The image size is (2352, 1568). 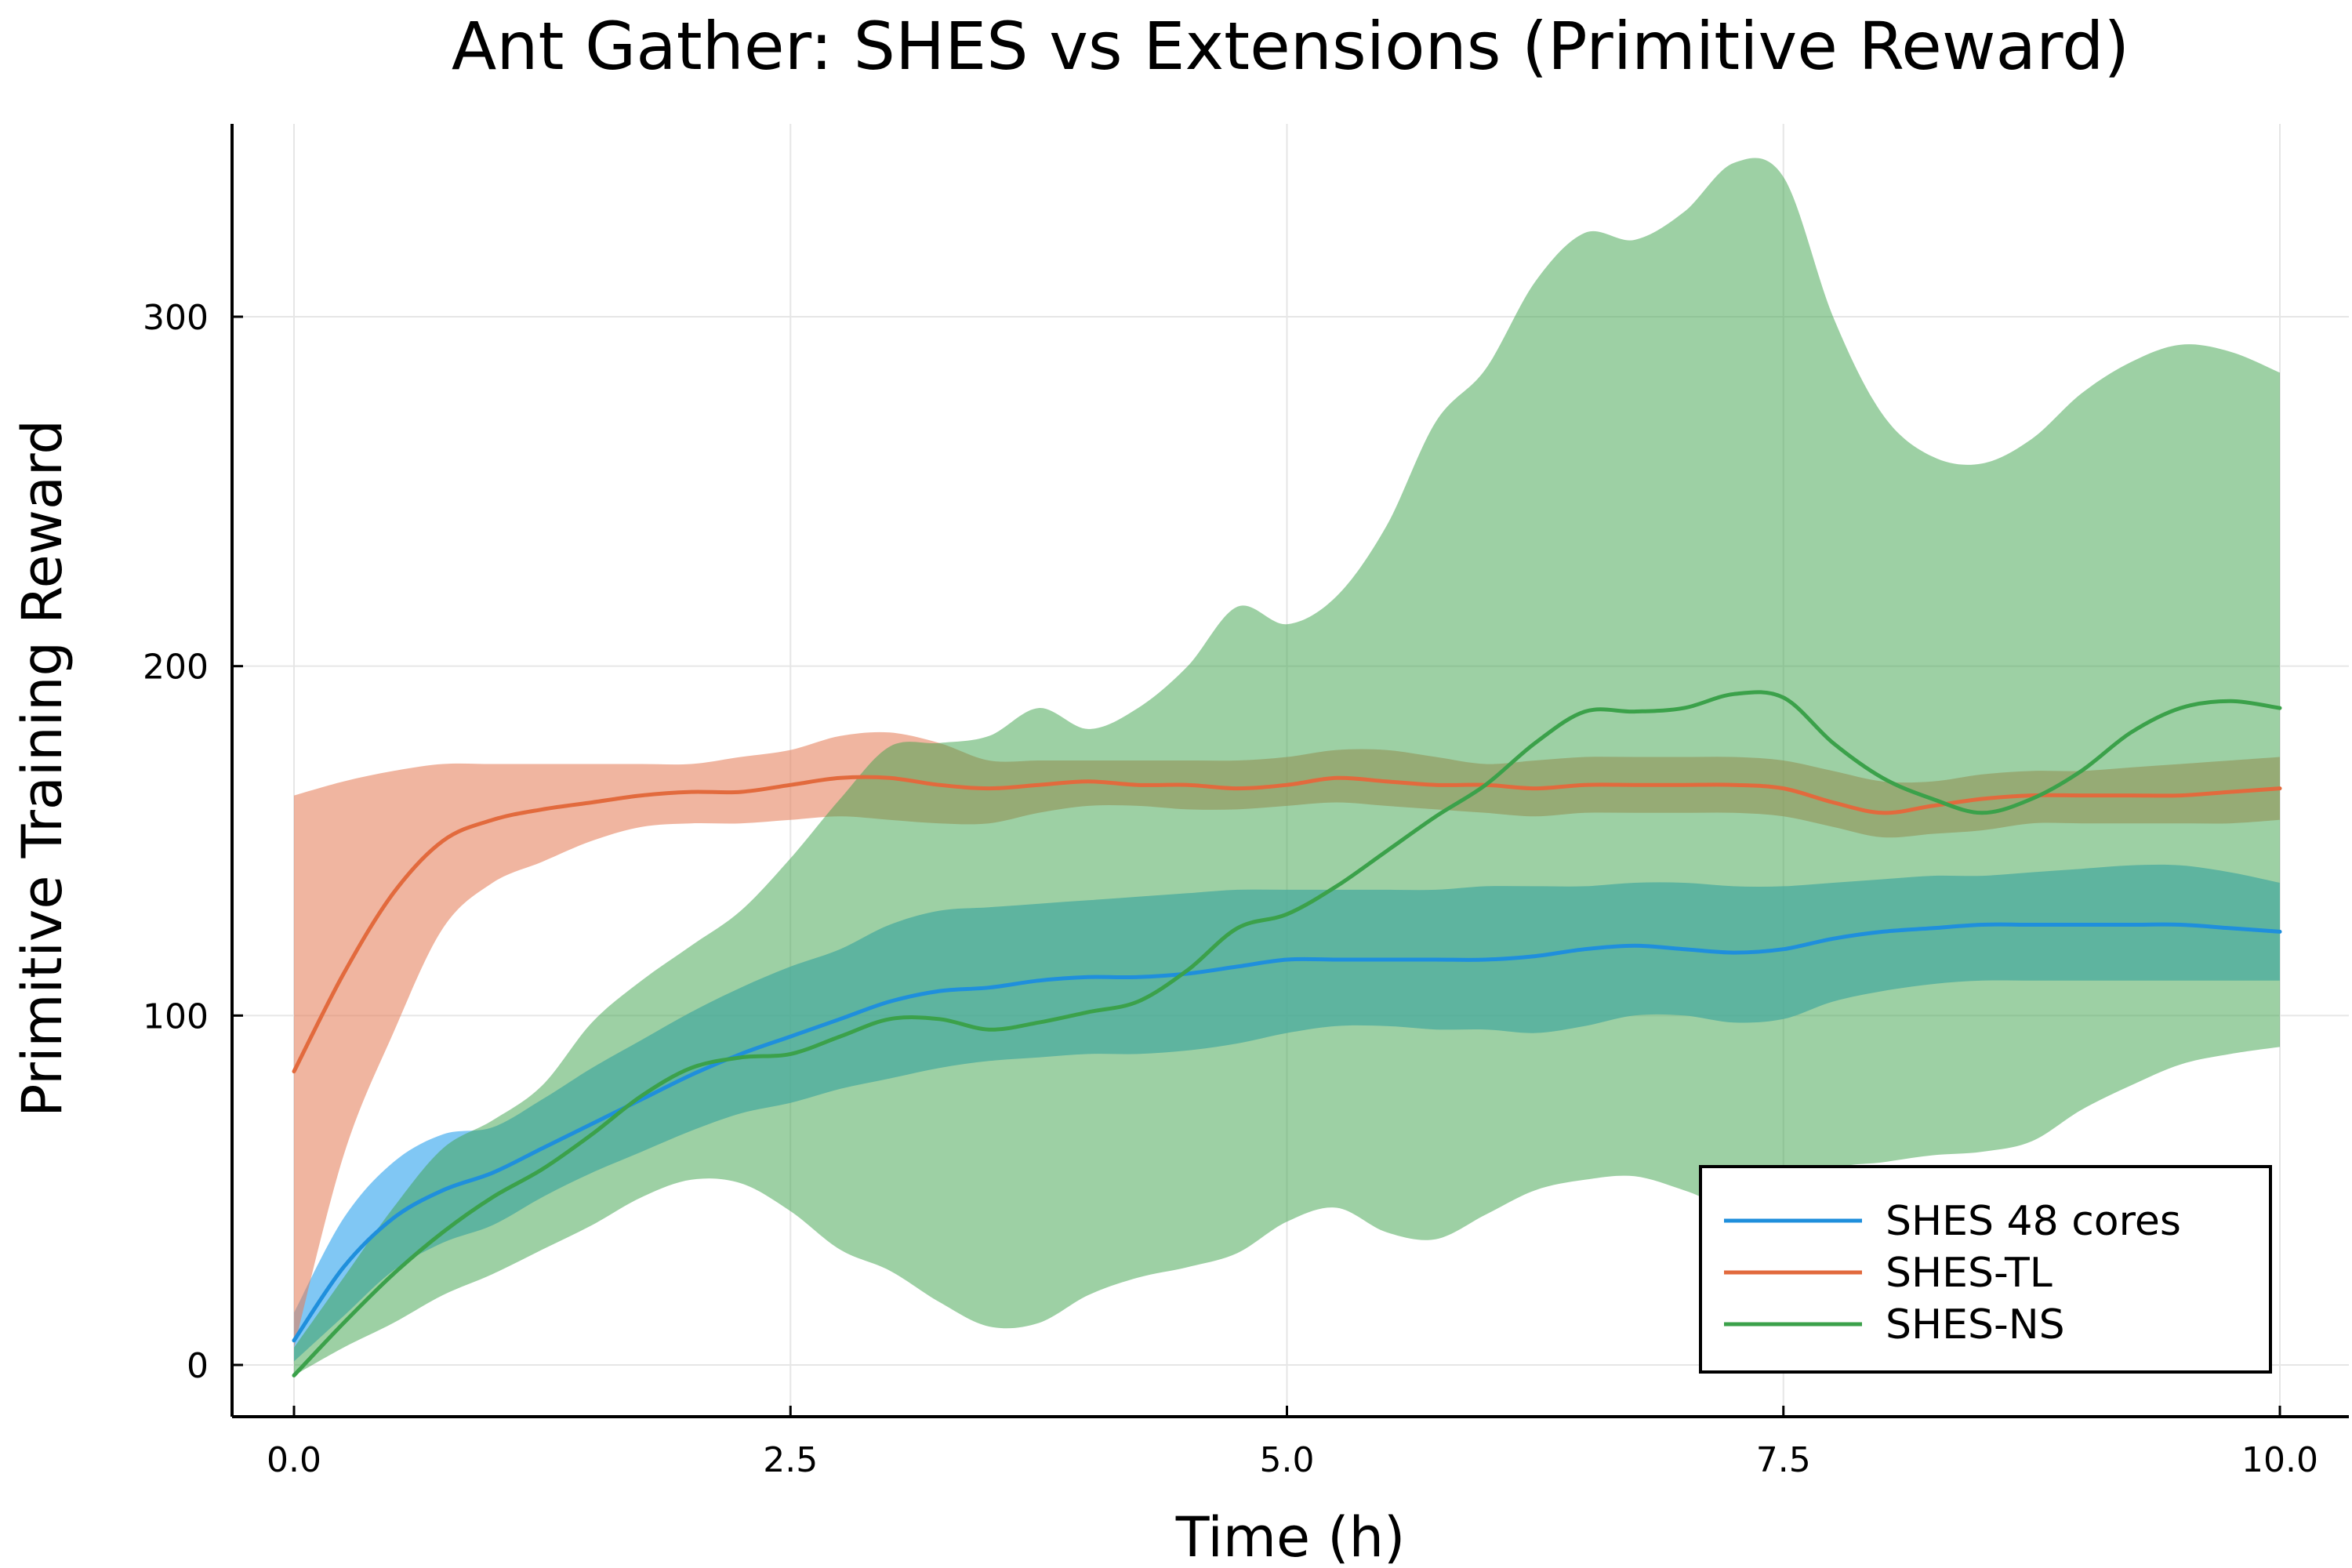 I want to click on y-tick-label: 100, so click(x=176, y=1016).